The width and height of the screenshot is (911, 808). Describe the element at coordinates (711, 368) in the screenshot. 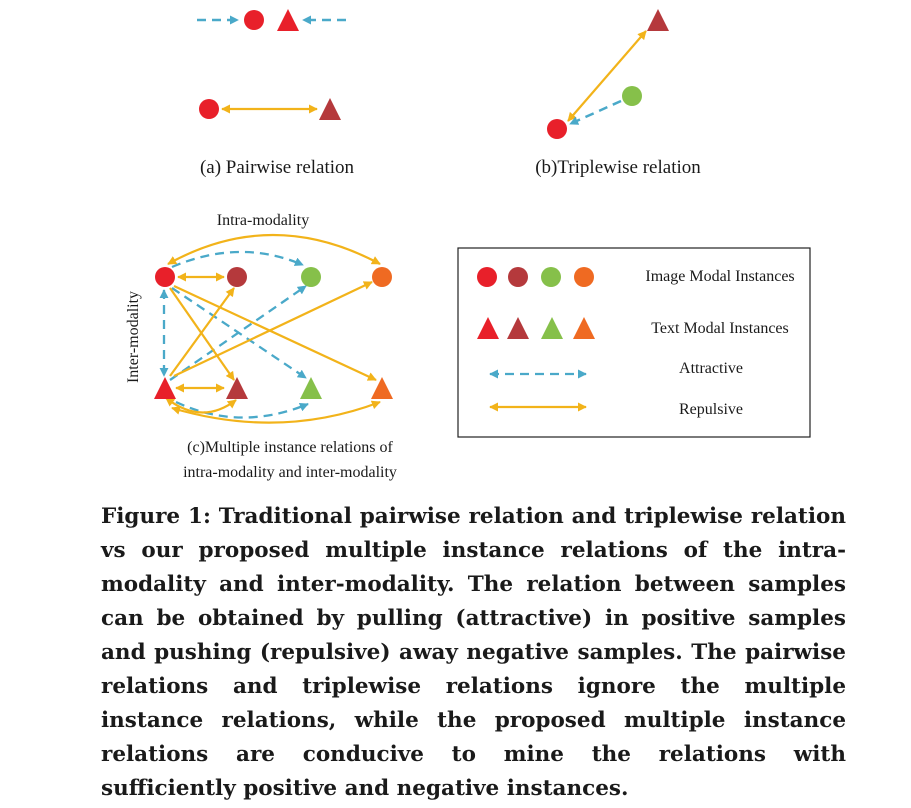

I see `legend-attractive-label: Attractive` at that location.